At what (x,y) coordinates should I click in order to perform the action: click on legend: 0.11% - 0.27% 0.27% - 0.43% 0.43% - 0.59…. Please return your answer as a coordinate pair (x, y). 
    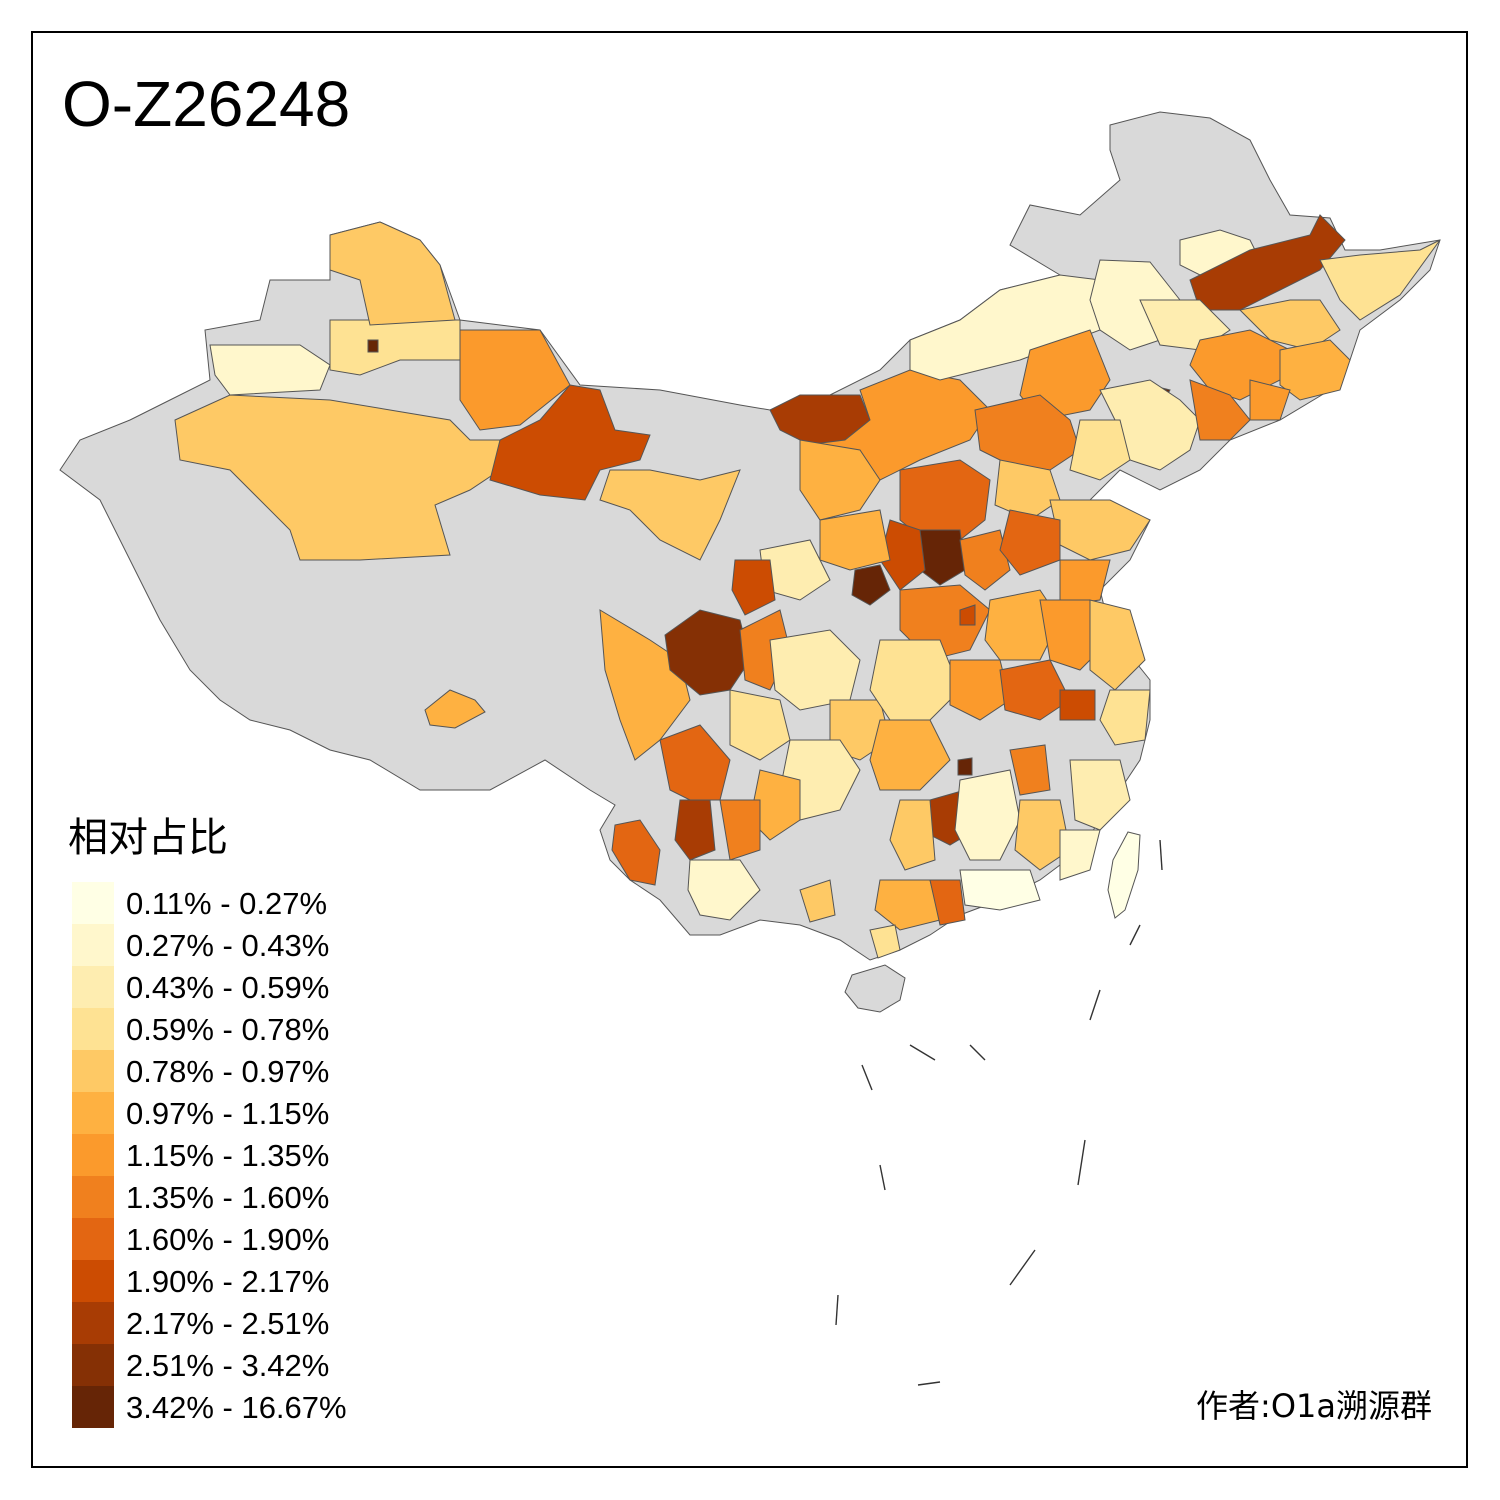
    Looking at the image, I should click on (209, 1155).